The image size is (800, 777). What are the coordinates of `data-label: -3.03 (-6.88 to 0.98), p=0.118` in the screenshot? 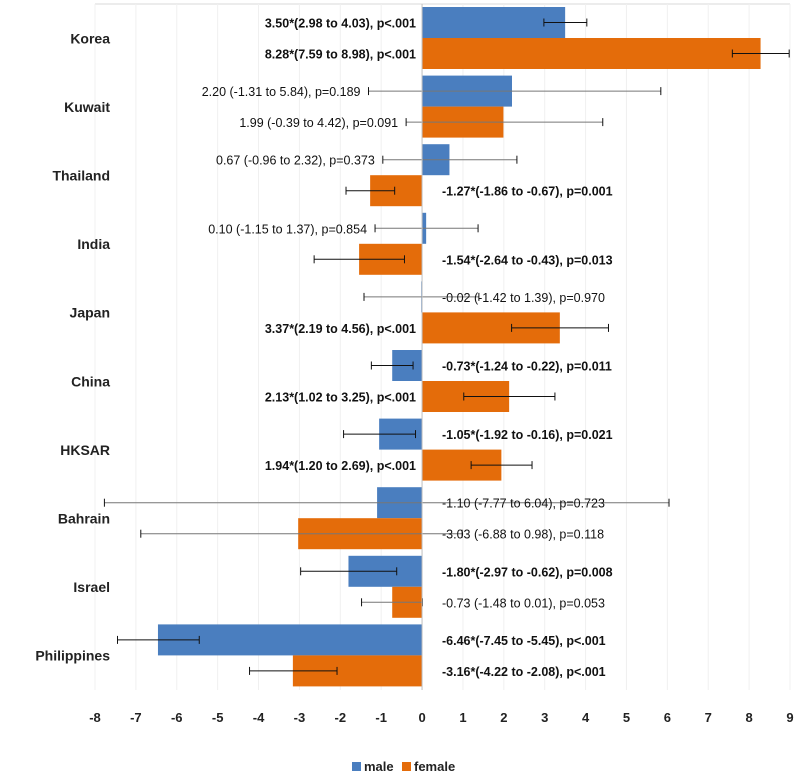 It's located at (523, 535).